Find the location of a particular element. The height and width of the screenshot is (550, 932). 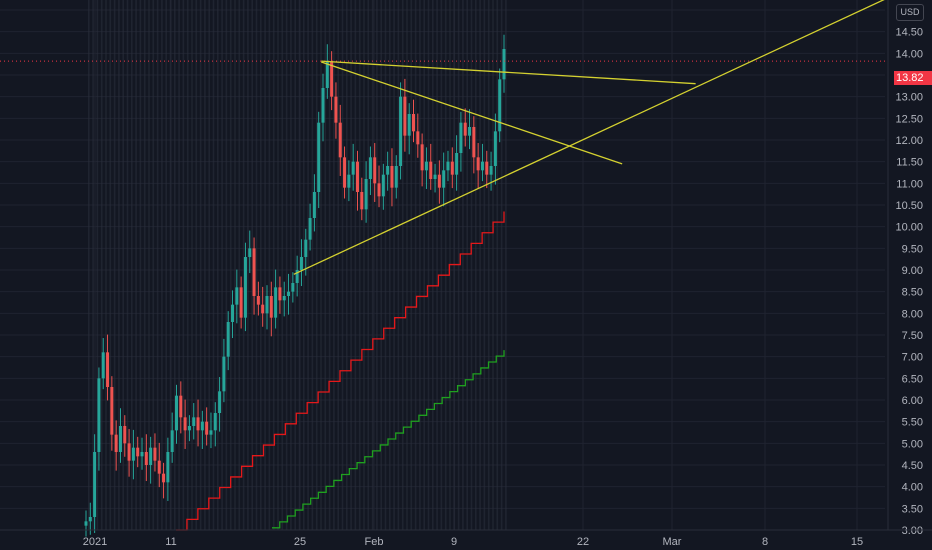

x-tick-label: 9 is located at coordinates (454, 542).